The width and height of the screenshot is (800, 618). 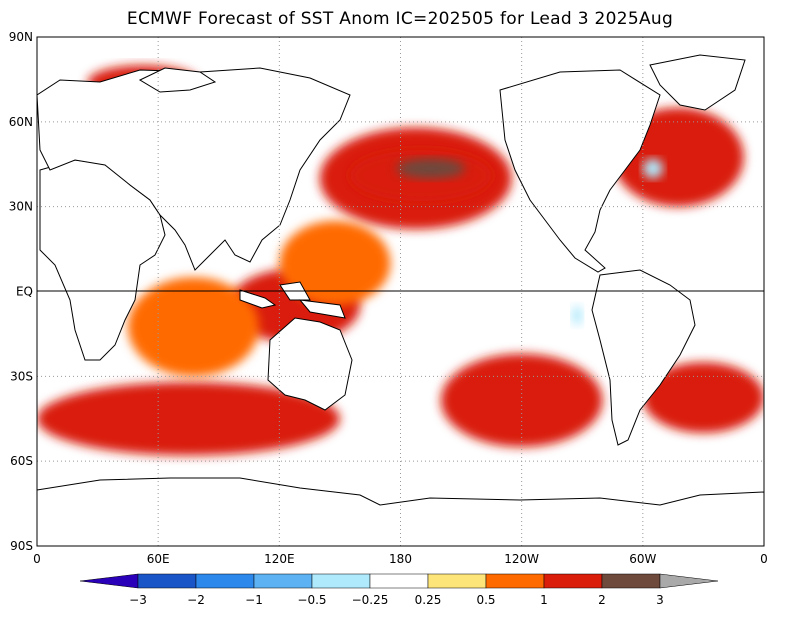 What do you see at coordinates (521, 400) in the screenshot?
I see `anomaly-south-pacific` at bounding box center [521, 400].